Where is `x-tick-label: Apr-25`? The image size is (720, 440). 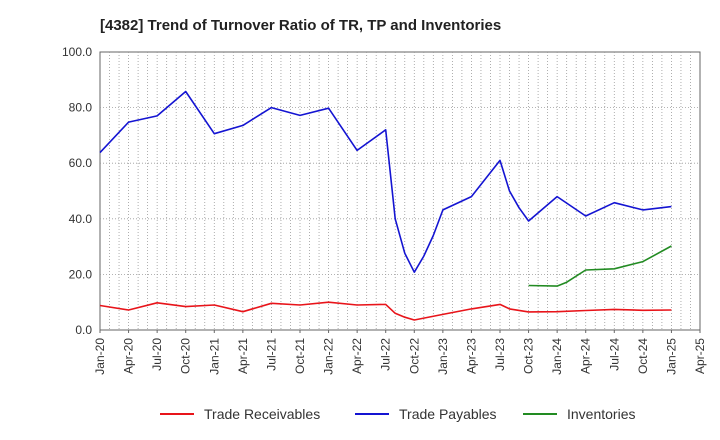
x-tick-label: Apr-25 is located at coordinates (700, 356).